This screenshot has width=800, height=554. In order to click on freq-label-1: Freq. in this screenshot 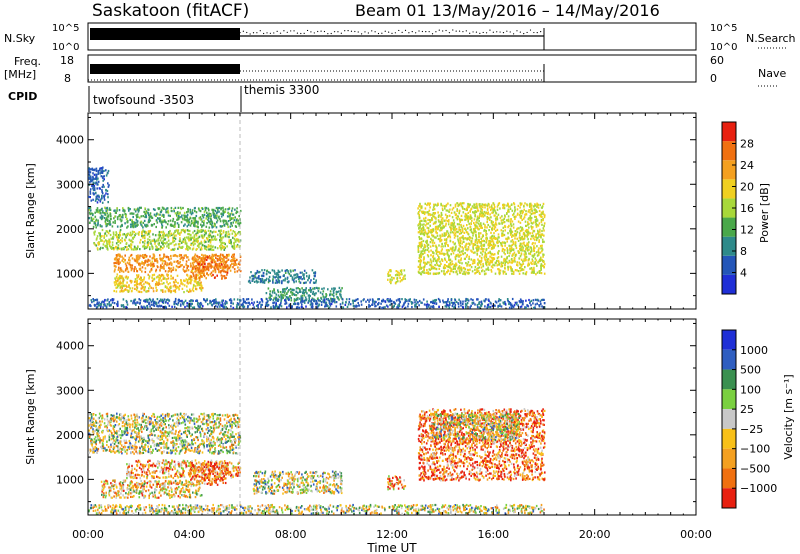, I will do `click(27, 61)`.